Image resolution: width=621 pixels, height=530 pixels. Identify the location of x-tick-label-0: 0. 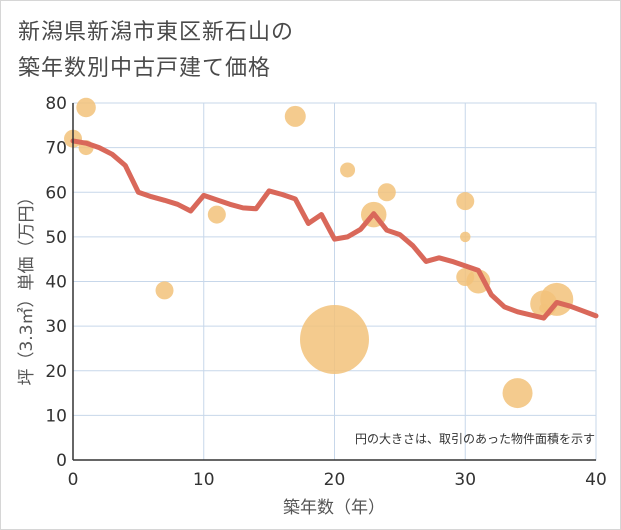
(73, 480).